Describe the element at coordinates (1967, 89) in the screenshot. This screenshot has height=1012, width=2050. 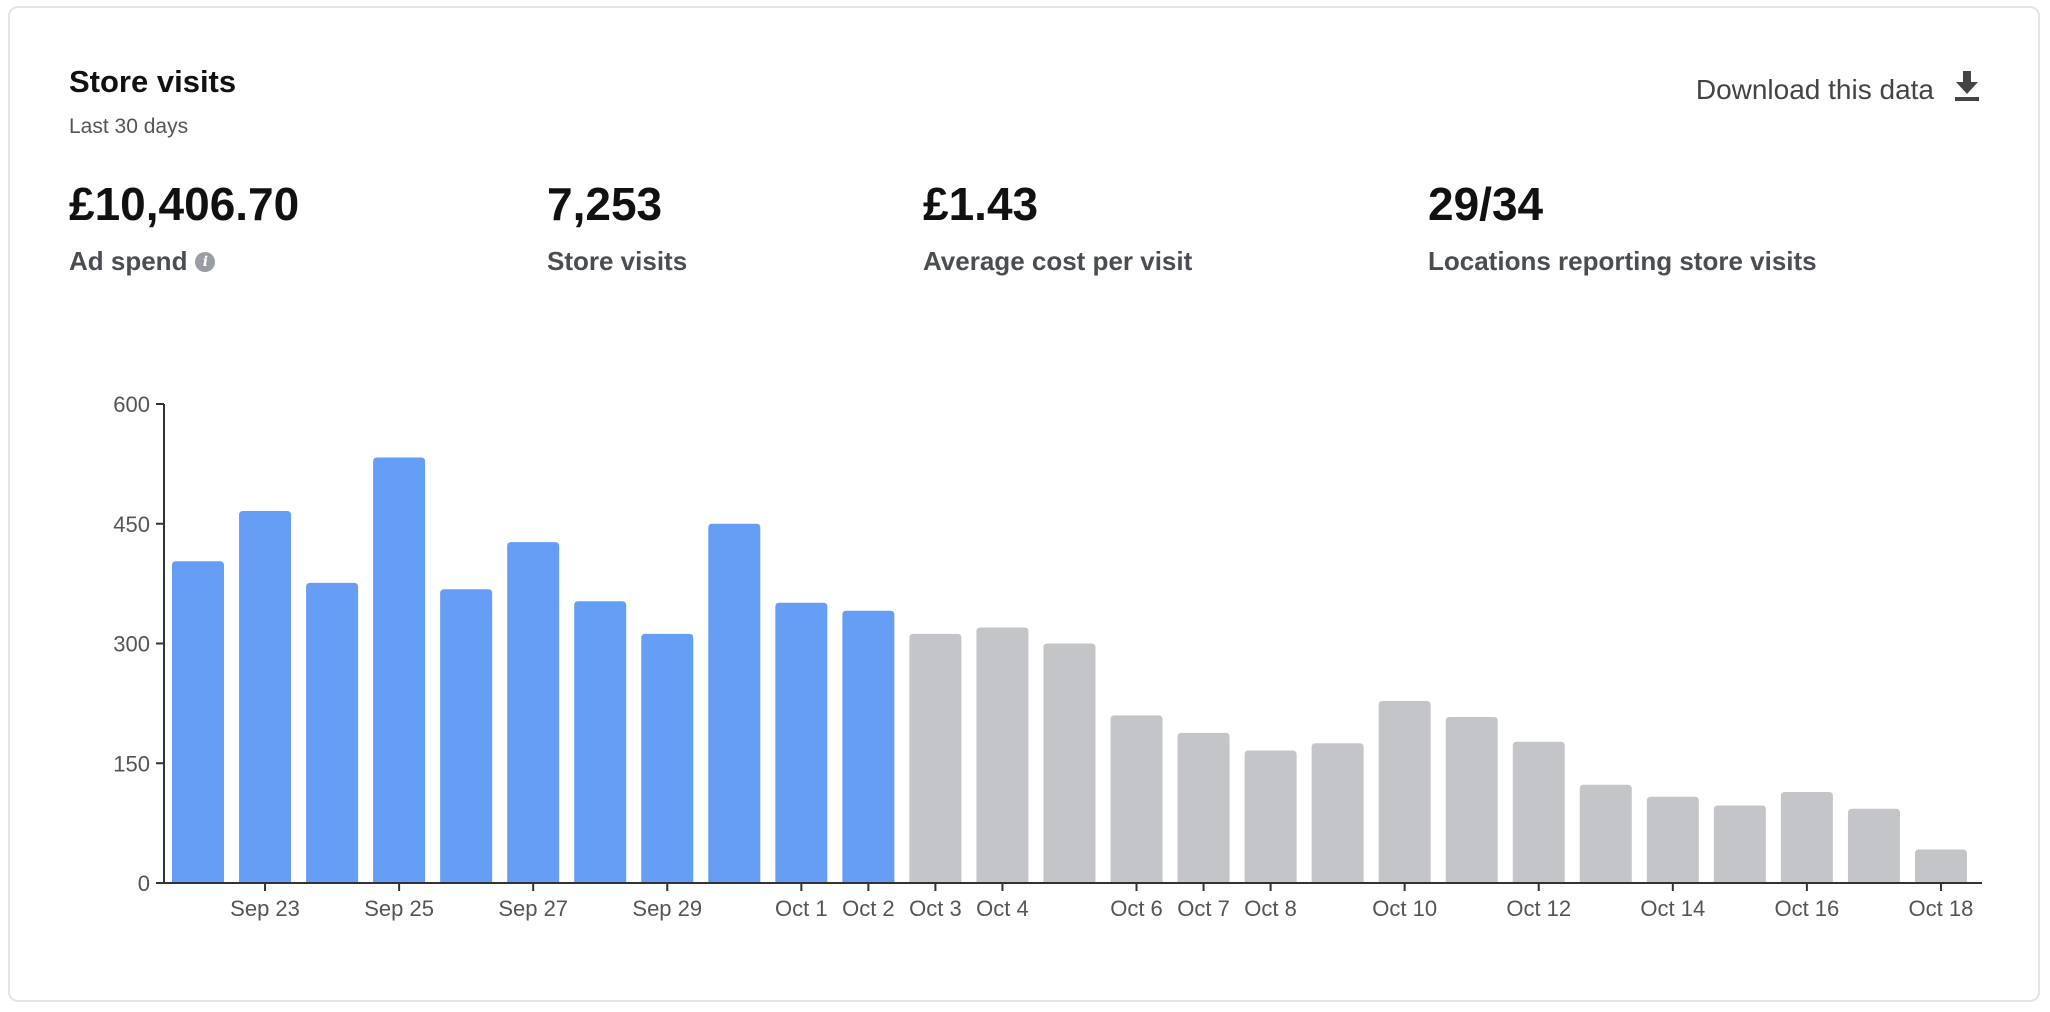
I see `download-icon` at that location.